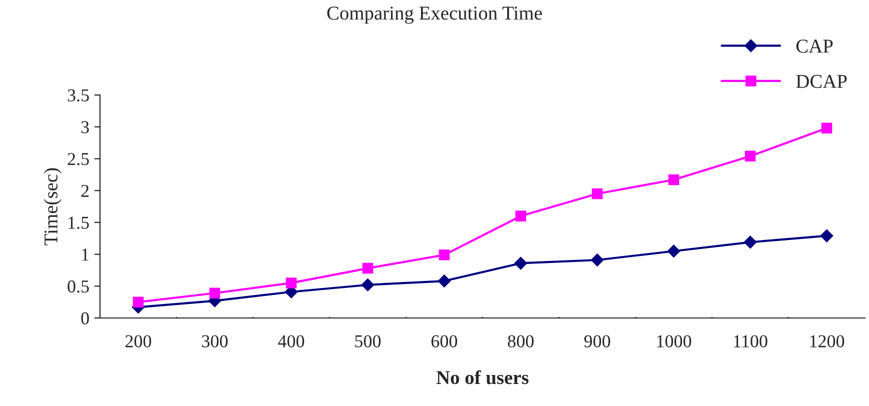  I want to click on x-tick-label: 900, so click(597, 341).